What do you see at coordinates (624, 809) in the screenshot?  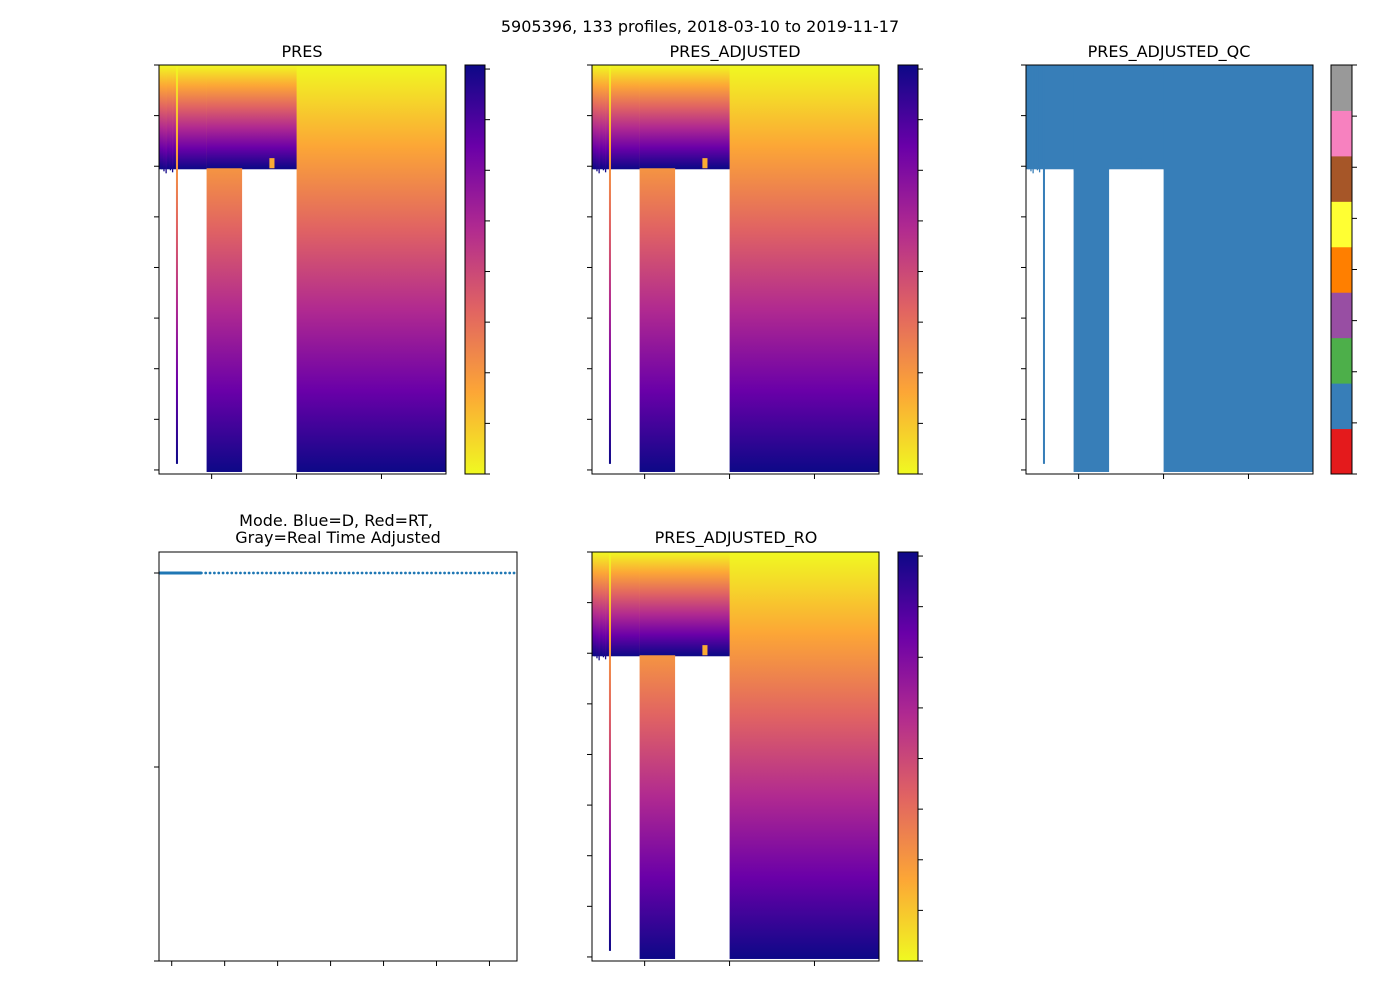 I see `pres_adjusted_ro-data-gap` at bounding box center [624, 809].